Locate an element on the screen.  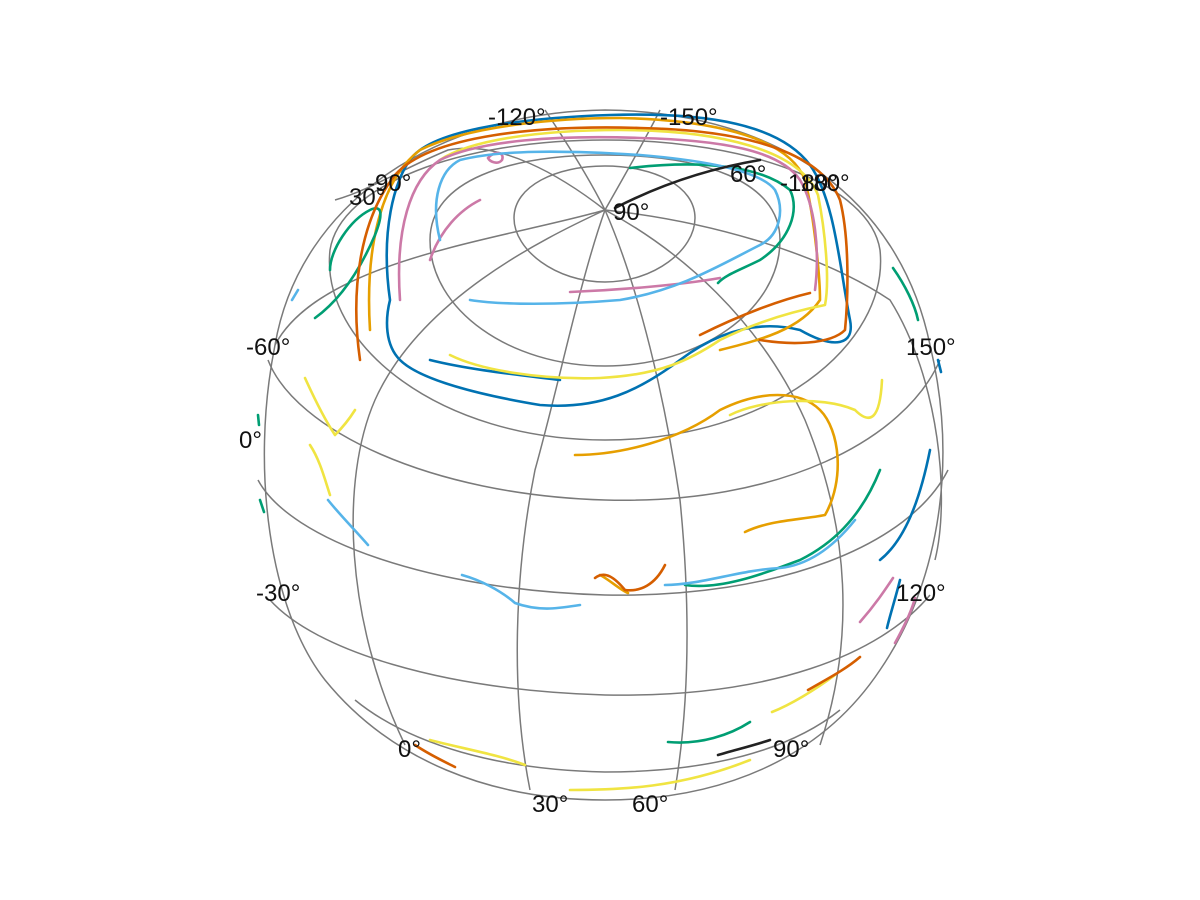
longitude-label: 0° is located at coordinates (409, 749).